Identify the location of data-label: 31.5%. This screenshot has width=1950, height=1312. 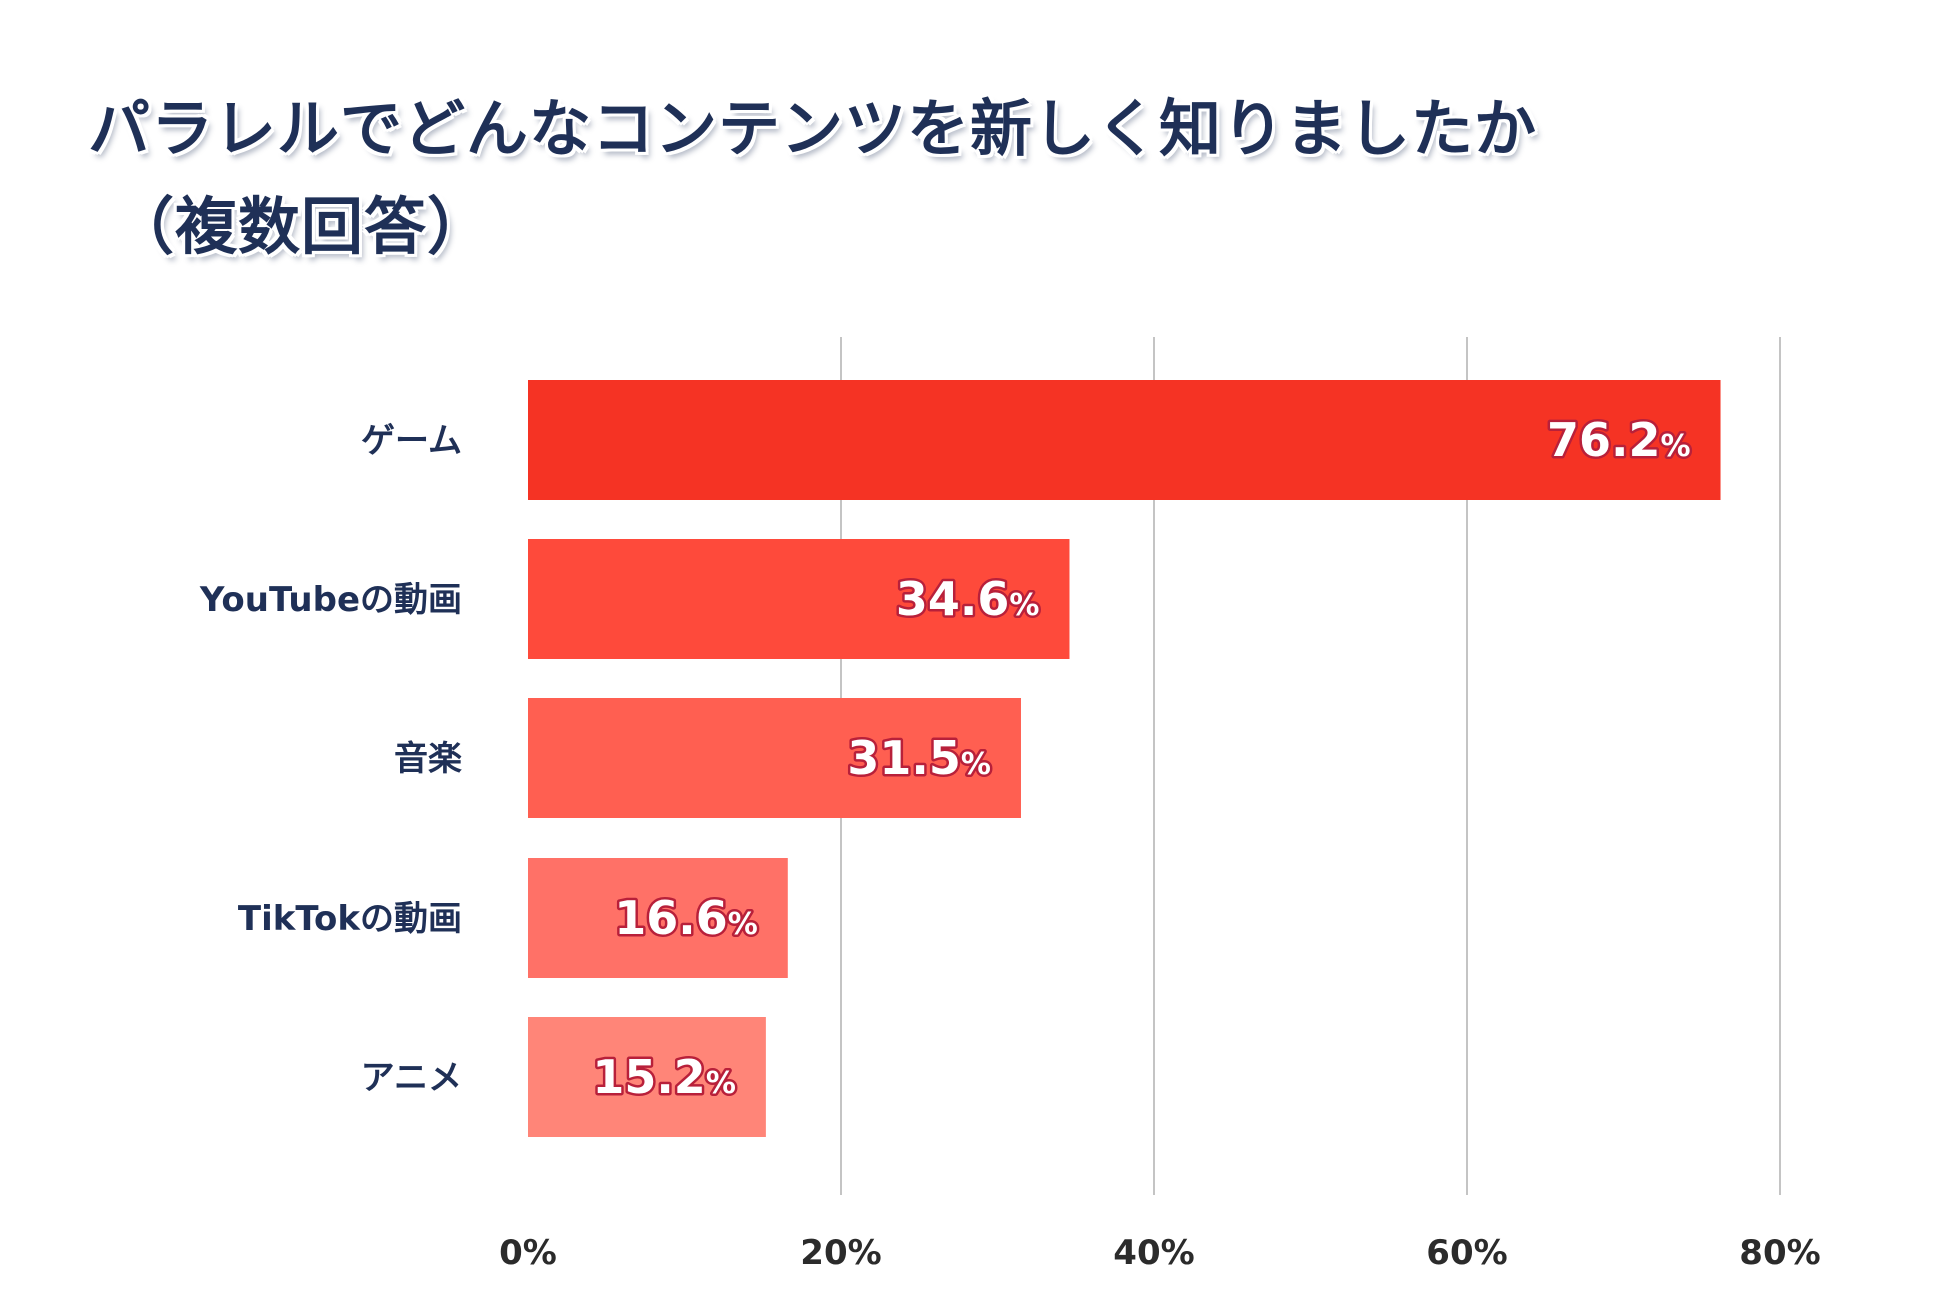
(919, 758).